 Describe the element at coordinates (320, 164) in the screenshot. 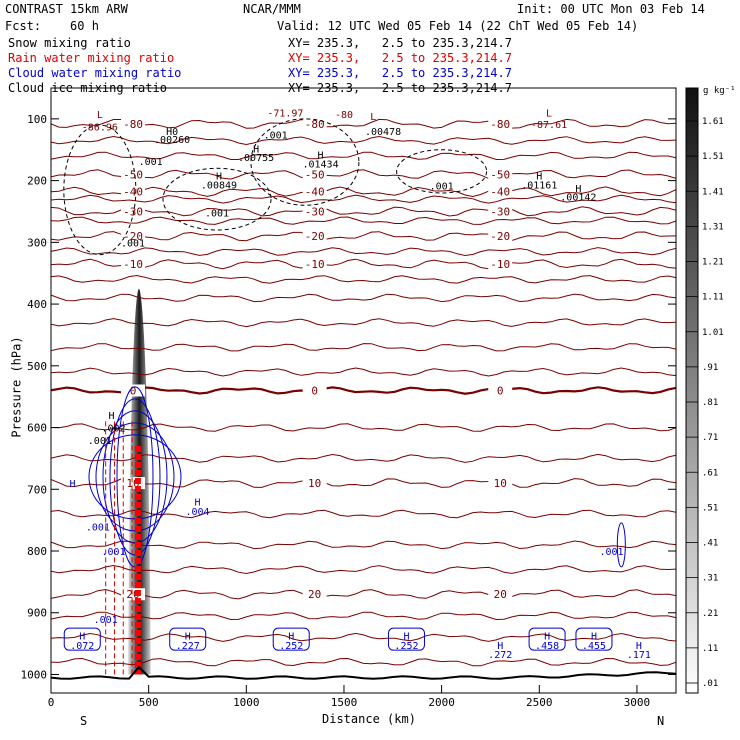

I see `extremum-label: .01434` at that location.